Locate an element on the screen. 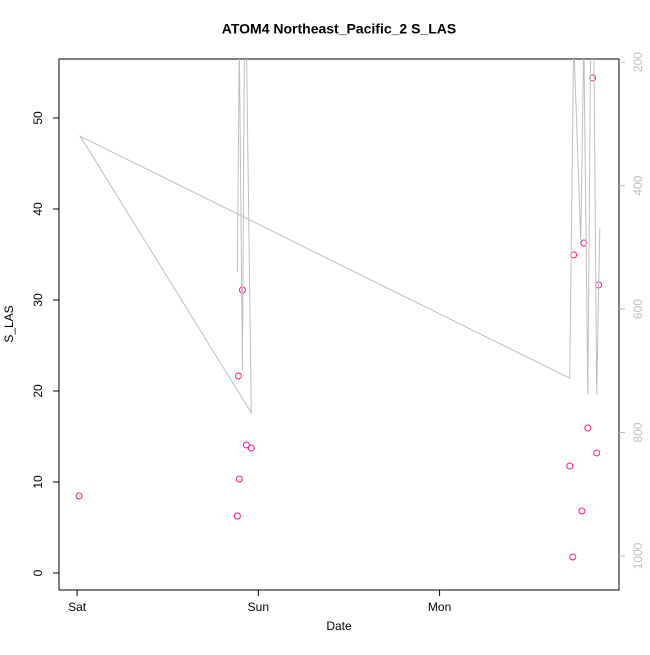 The image size is (650, 655). y-tick-label: 30 is located at coordinates (38, 300).